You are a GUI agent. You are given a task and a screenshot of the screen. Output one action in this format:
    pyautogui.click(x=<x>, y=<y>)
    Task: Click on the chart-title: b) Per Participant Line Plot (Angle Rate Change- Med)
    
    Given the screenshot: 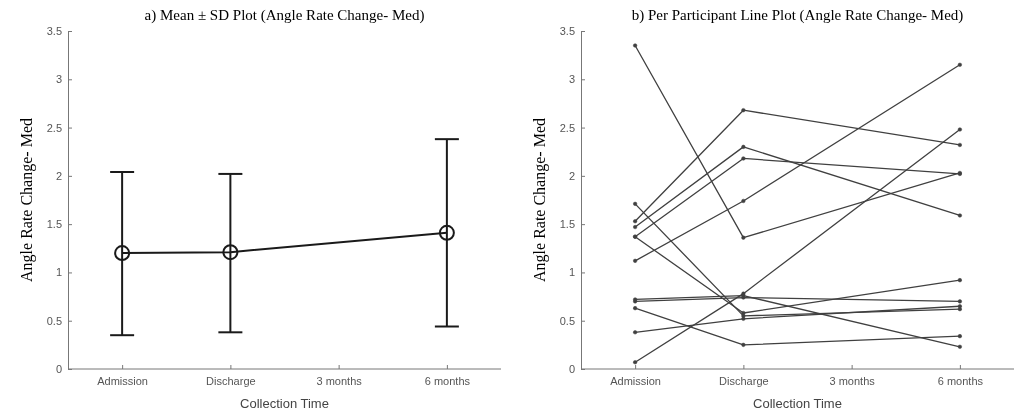 What is the action you would take?
    pyautogui.click(x=797, y=15)
    